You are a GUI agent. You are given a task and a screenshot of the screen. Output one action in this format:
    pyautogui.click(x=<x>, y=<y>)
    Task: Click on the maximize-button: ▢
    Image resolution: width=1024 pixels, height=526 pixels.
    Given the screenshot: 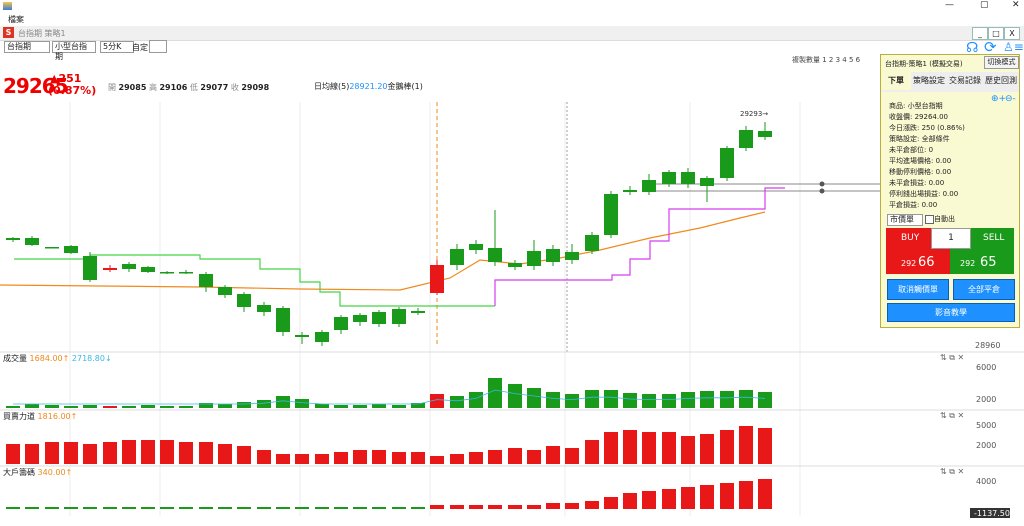 What is the action you would take?
    pyautogui.click(x=984, y=5)
    